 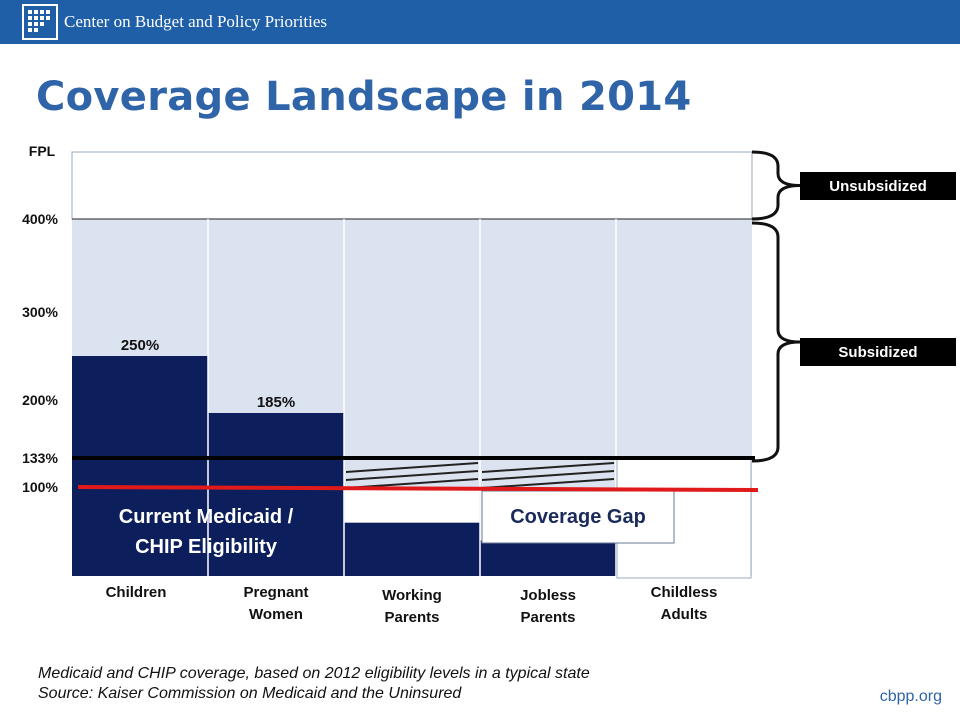 I want to click on y-tick-200: 200%, so click(x=40, y=400).